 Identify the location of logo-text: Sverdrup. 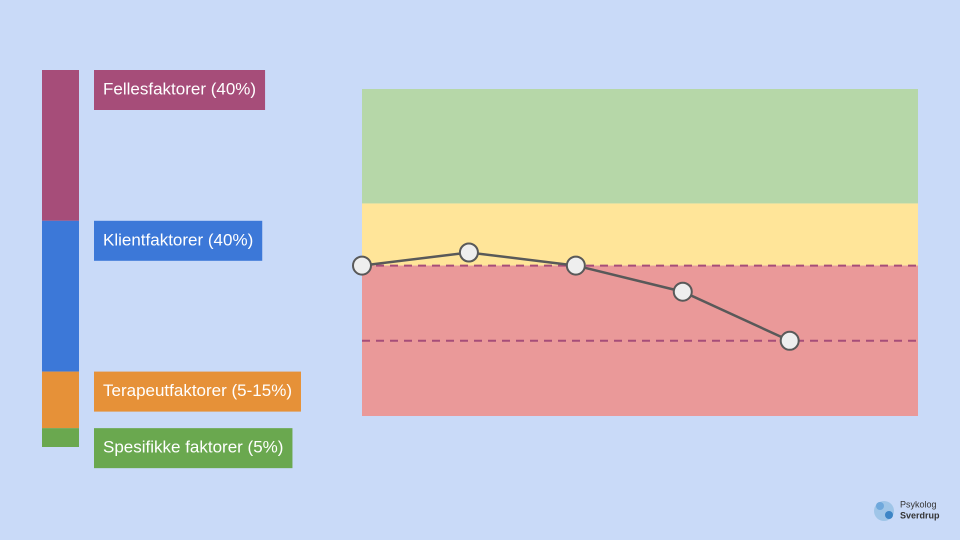
(920, 515).